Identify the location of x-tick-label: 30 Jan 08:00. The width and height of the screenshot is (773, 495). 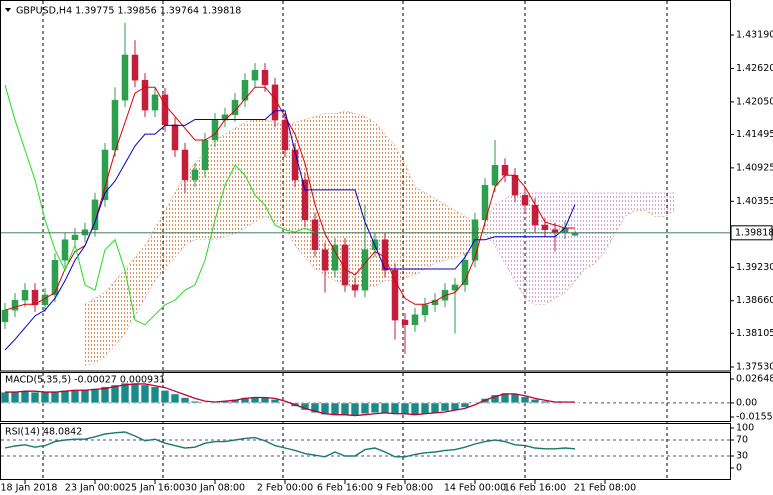
(215, 488).